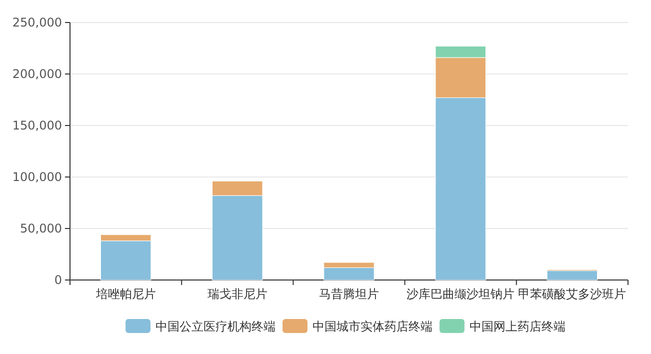 The height and width of the screenshot is (354, 651). What do you see at coordinates (58, 280) in the screenshot?
I see `y-tick-label: 0` at bounding box center [58, 280].